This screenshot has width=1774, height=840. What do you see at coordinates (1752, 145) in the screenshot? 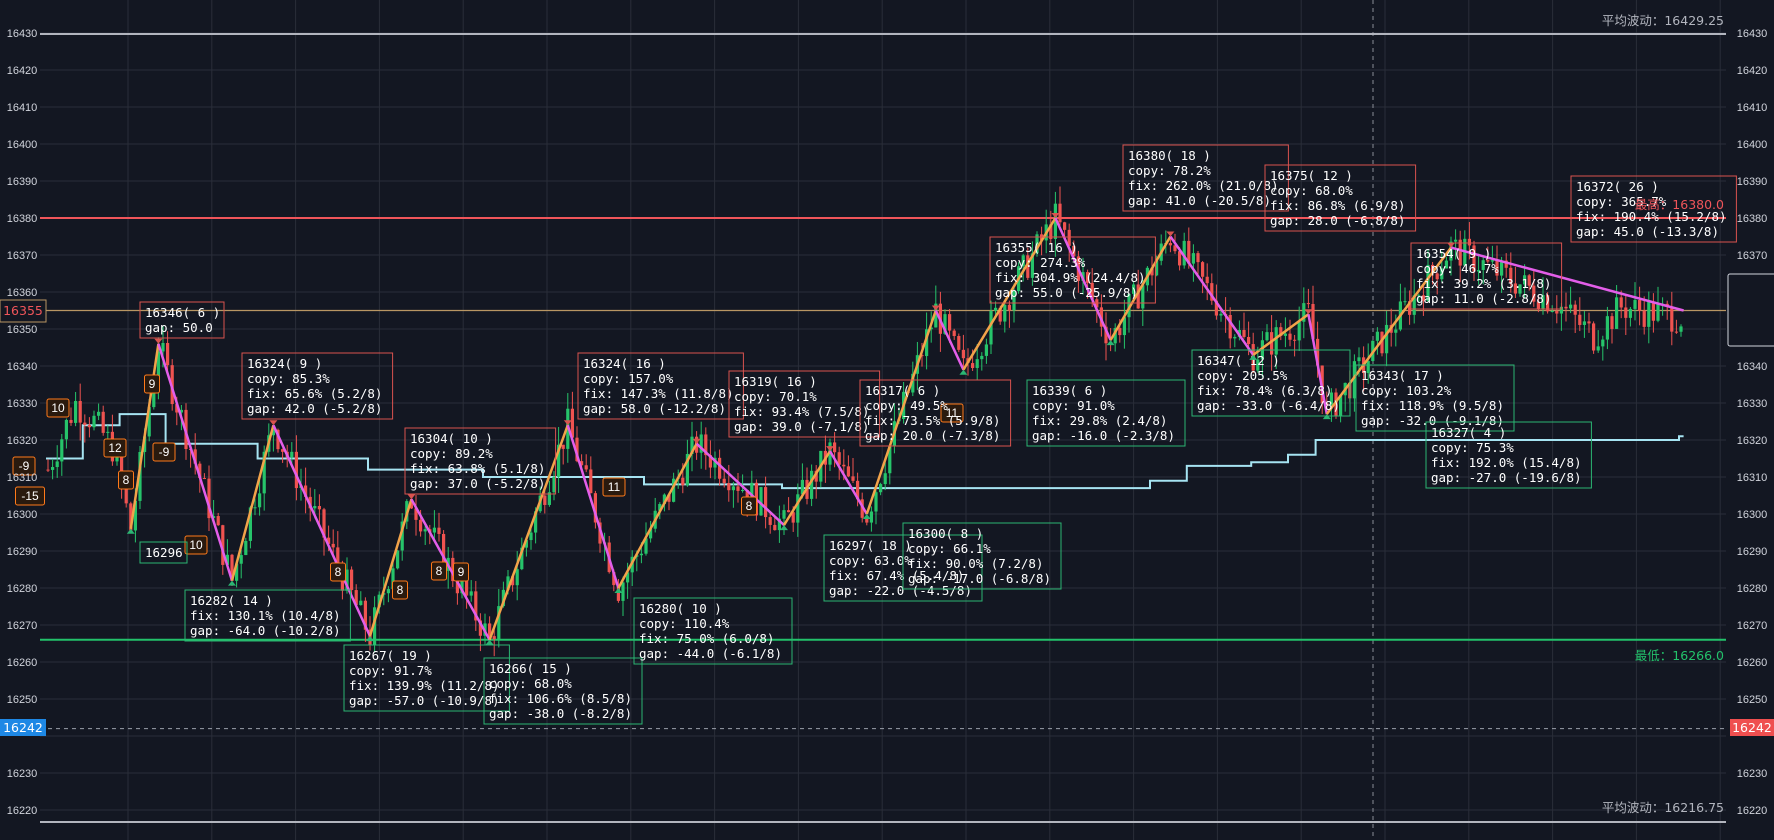
I see `y-tick-right: 16400` at bounding box center [1752, 145].